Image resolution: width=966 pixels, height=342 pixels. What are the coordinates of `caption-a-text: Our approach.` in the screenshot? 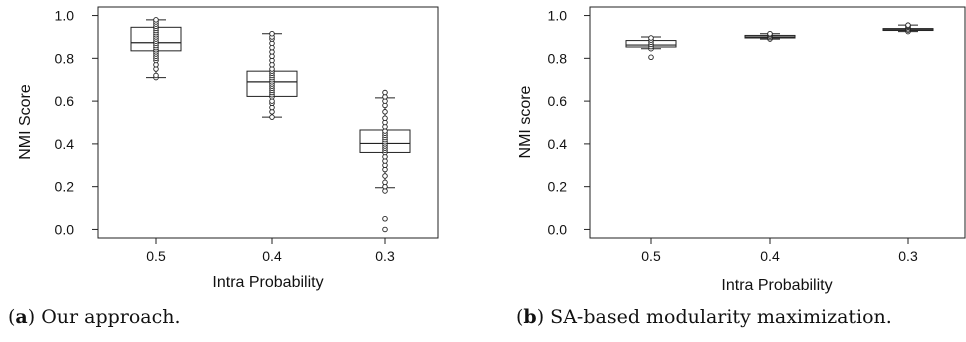 It's located at (111, 317).